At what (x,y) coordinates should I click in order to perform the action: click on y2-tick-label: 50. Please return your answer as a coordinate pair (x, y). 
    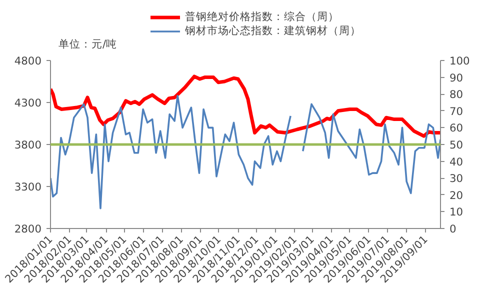
    Looking at the image, I should click on (457, 145).